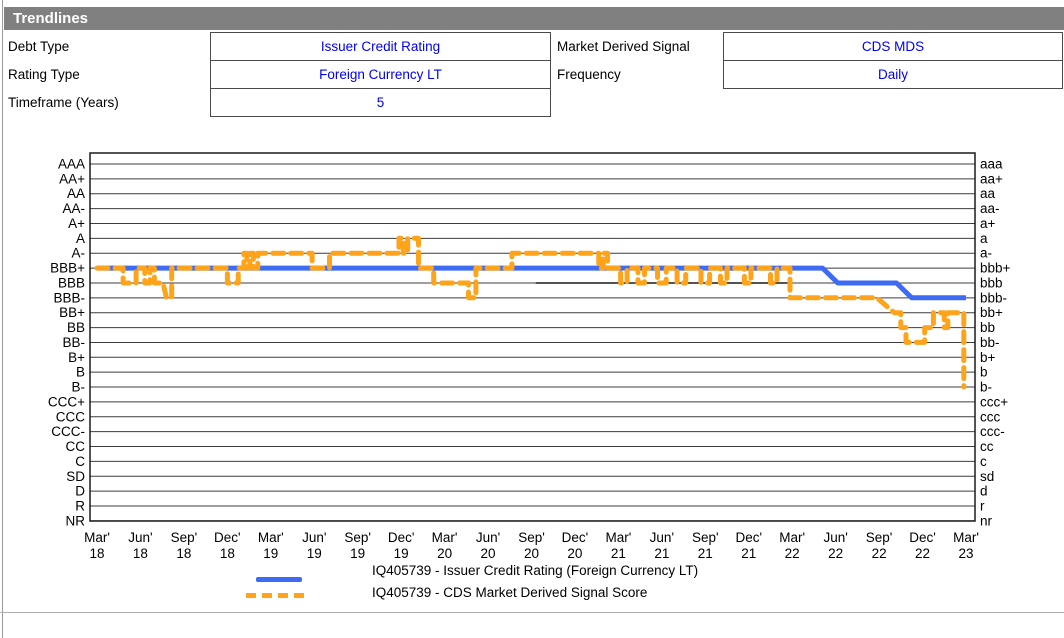  I want to click on y-axis-label-right: bb-, so click(990, 342).